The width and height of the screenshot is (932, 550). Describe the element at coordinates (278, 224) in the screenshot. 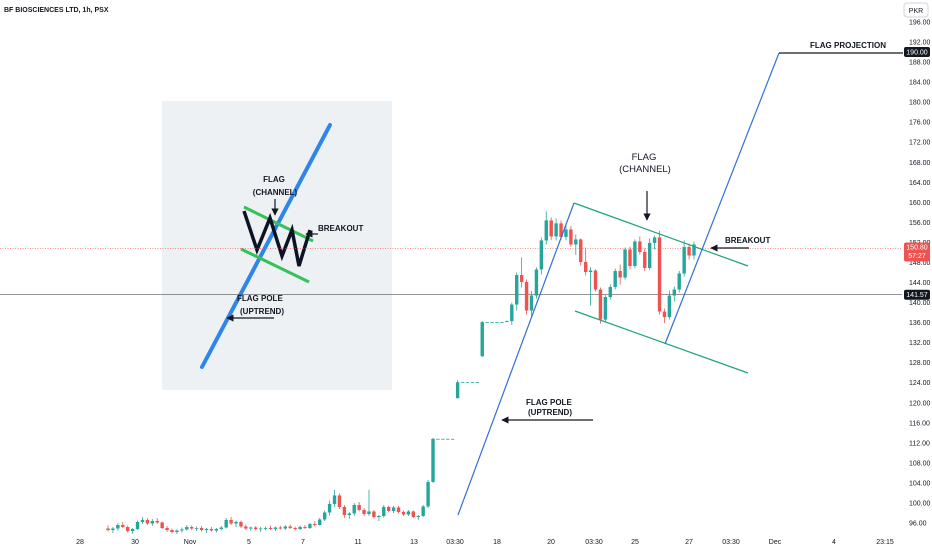

I see `inset-channel-upper` at that location.